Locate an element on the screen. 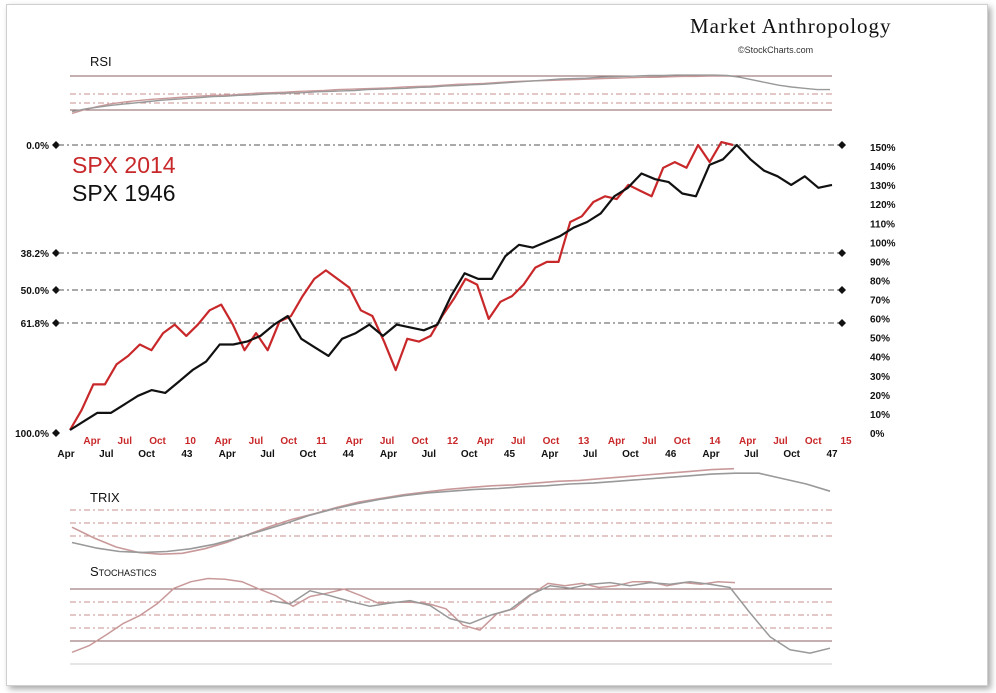 Image resolution: width=996 pixels, height=693 pixels. fib-label: 38.2% is located at coordinates (35, 254).